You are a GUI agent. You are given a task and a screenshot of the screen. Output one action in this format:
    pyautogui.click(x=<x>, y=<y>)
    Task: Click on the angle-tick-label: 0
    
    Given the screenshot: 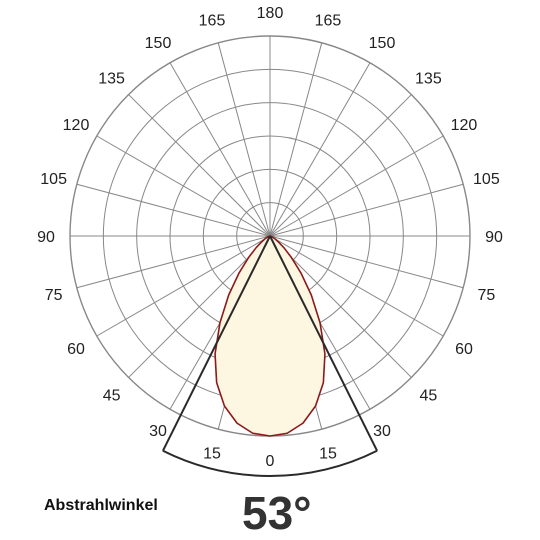 What is the action you would take?
    pyautogui.click(x=270, y=461)
    